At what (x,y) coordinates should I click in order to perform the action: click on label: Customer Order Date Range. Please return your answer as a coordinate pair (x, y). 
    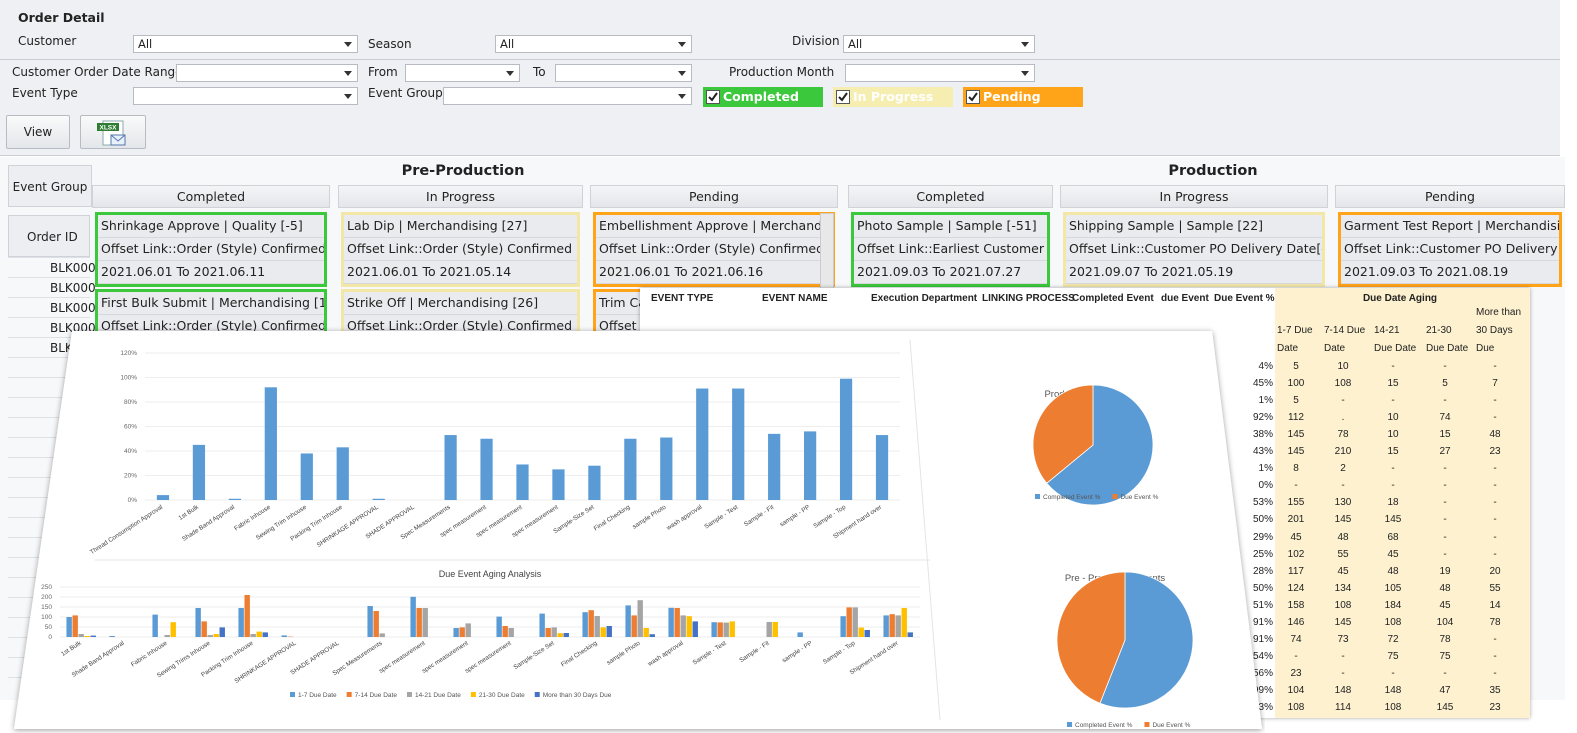
    Looking at the image, I should click on (97, 72).